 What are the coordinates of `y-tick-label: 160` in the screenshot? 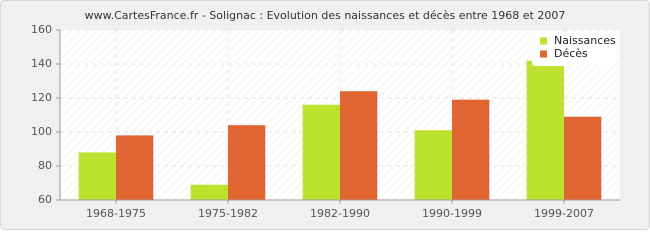 It's located at (41, 29).